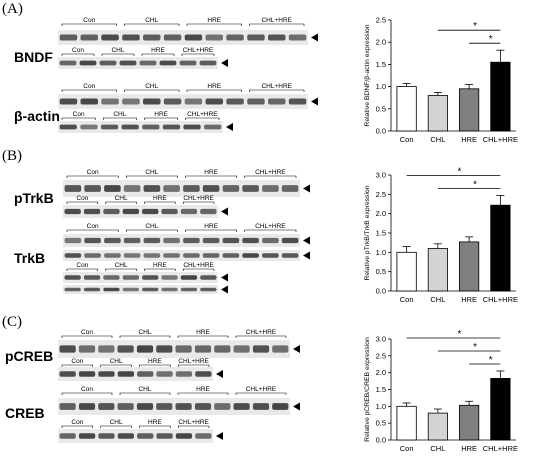 This screenshot has width=550, height=458. I want to click on x-tick-label: CHL, so click(437, 139).